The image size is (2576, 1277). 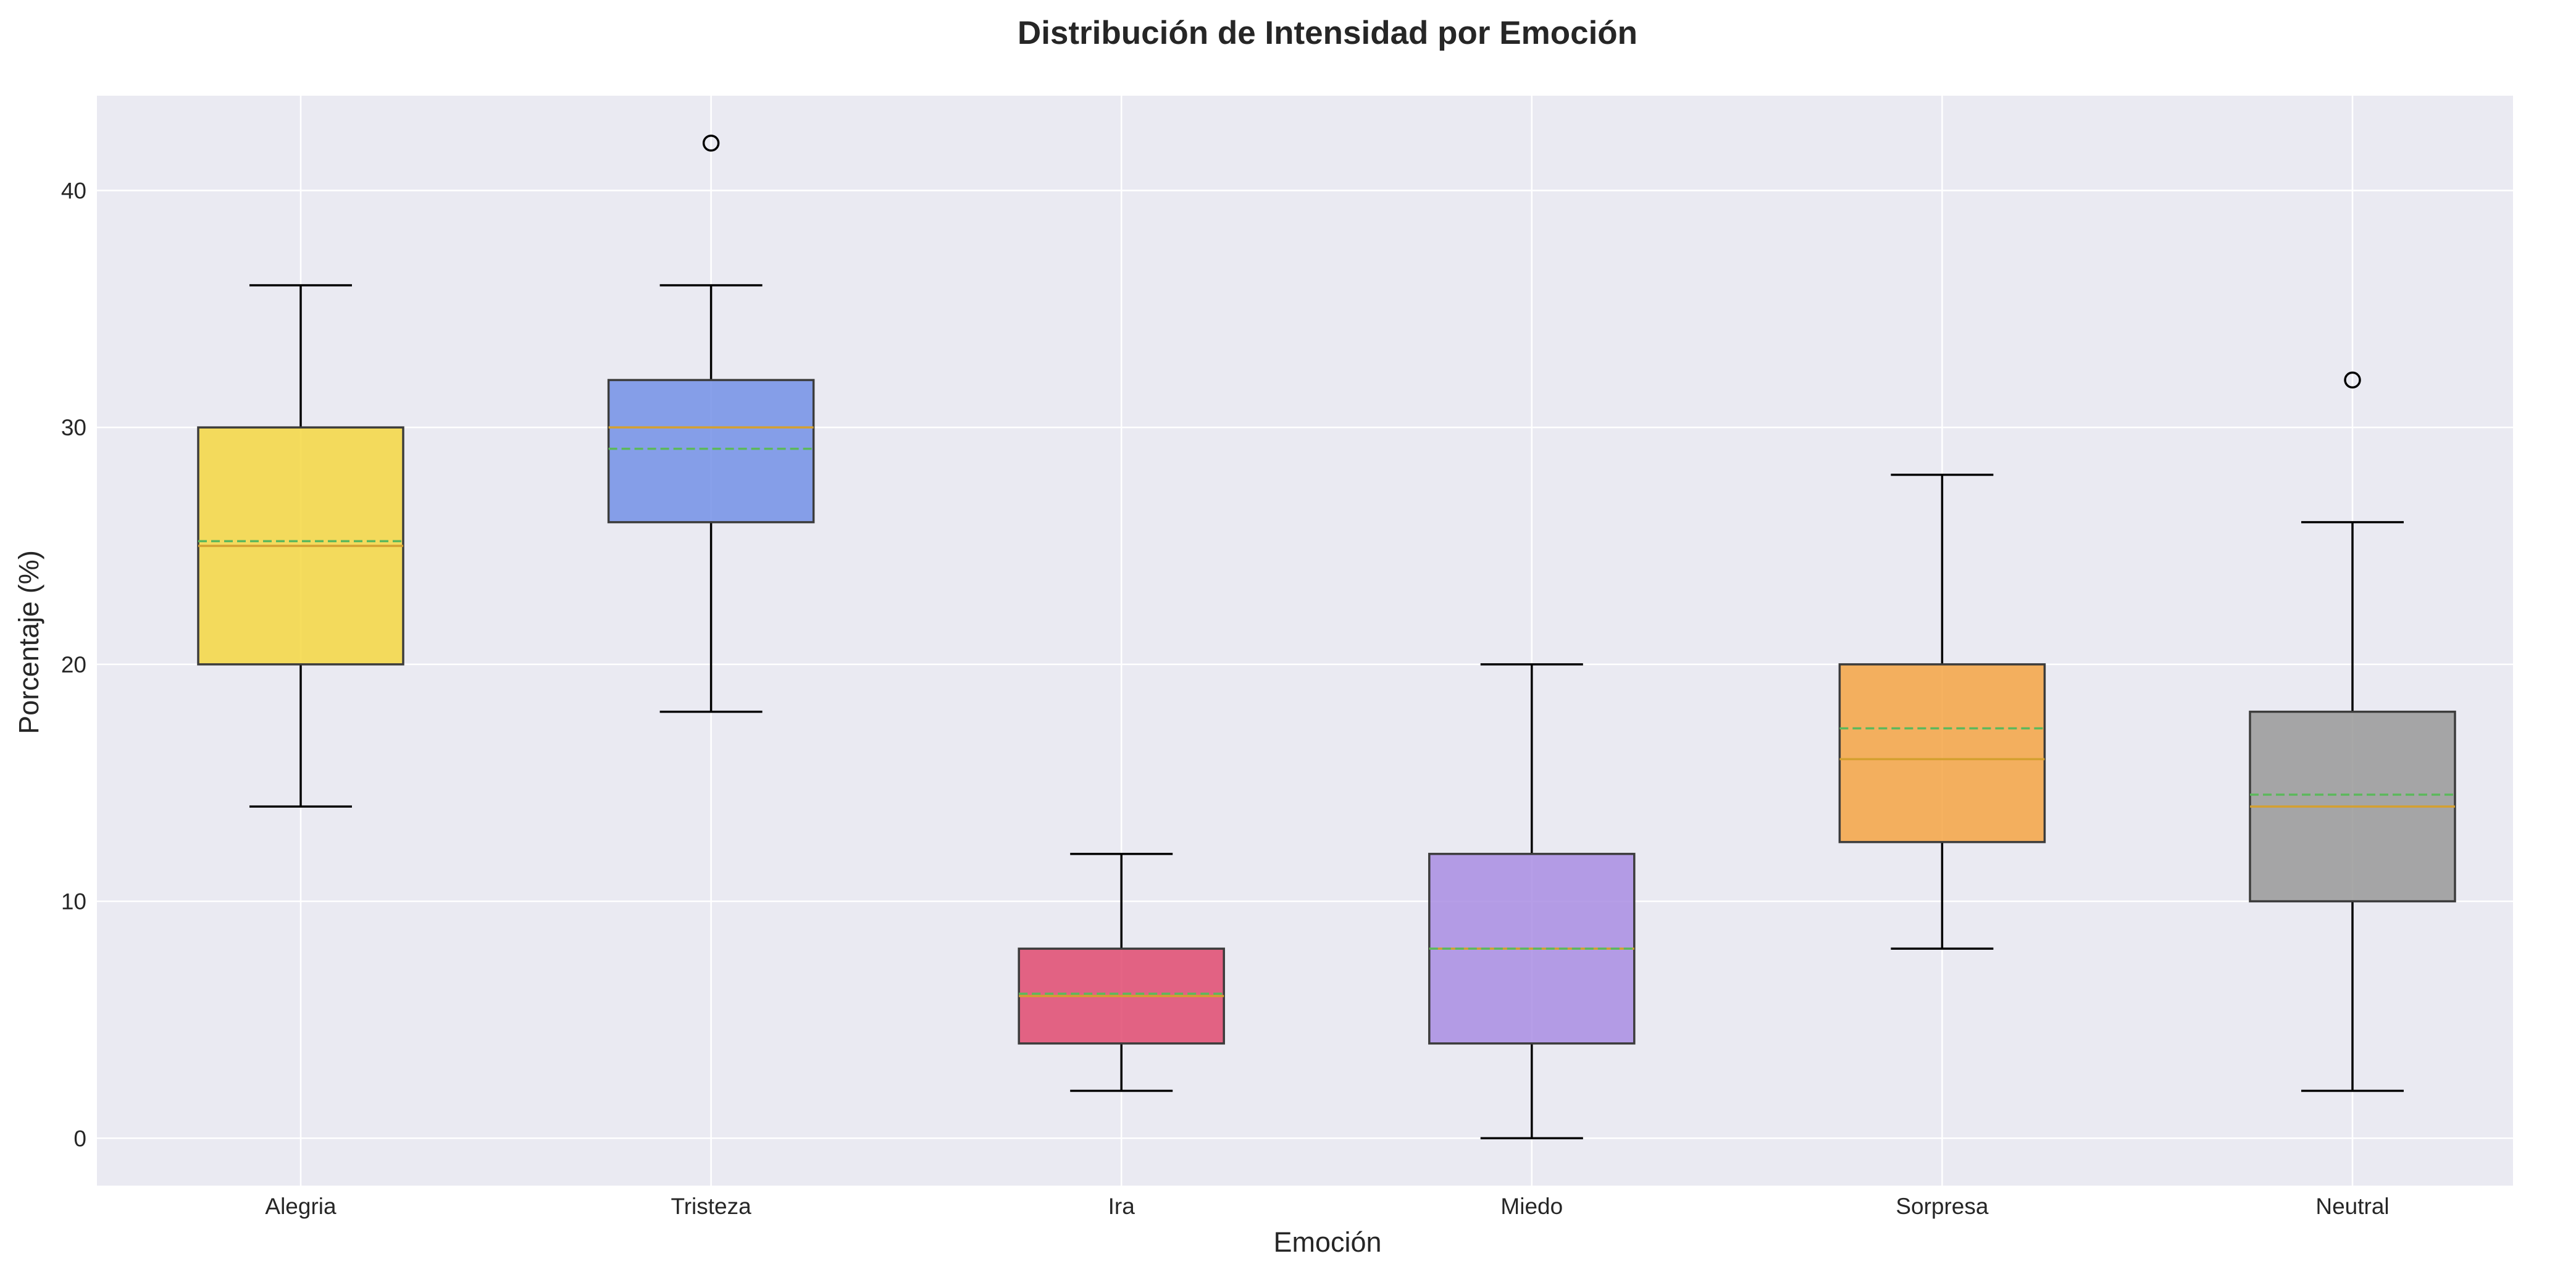 I want to click on y-axis-label: Porcentaje (%), so click(x=29, y=642).